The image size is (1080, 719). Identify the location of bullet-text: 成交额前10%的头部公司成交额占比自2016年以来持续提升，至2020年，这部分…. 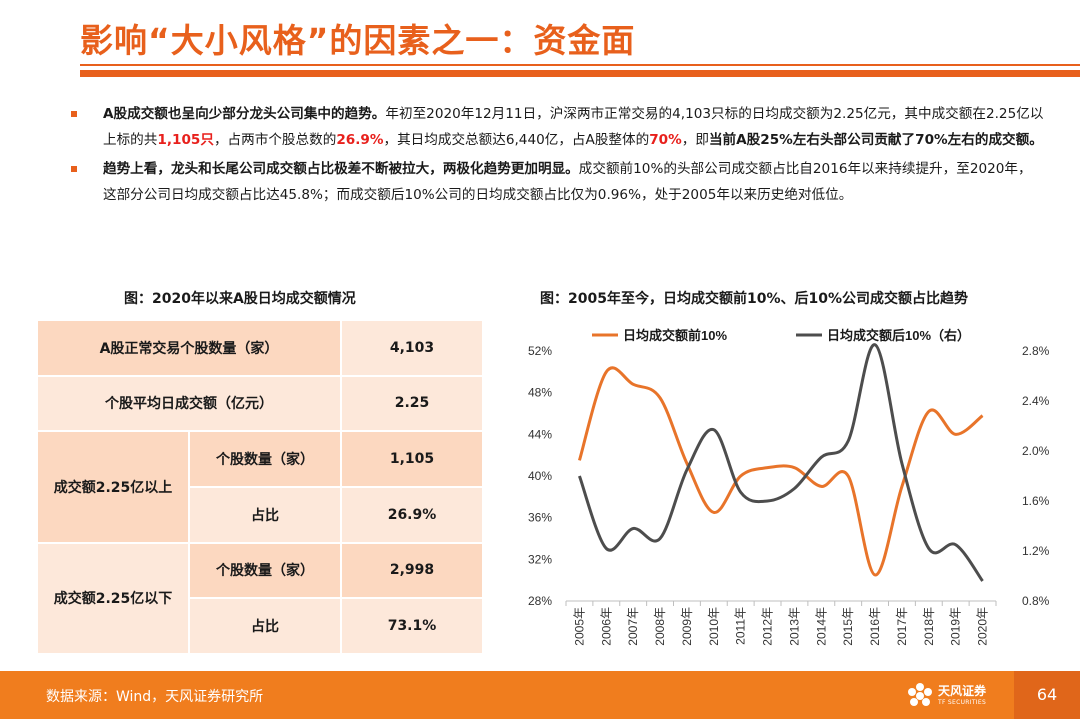
(567, 182).